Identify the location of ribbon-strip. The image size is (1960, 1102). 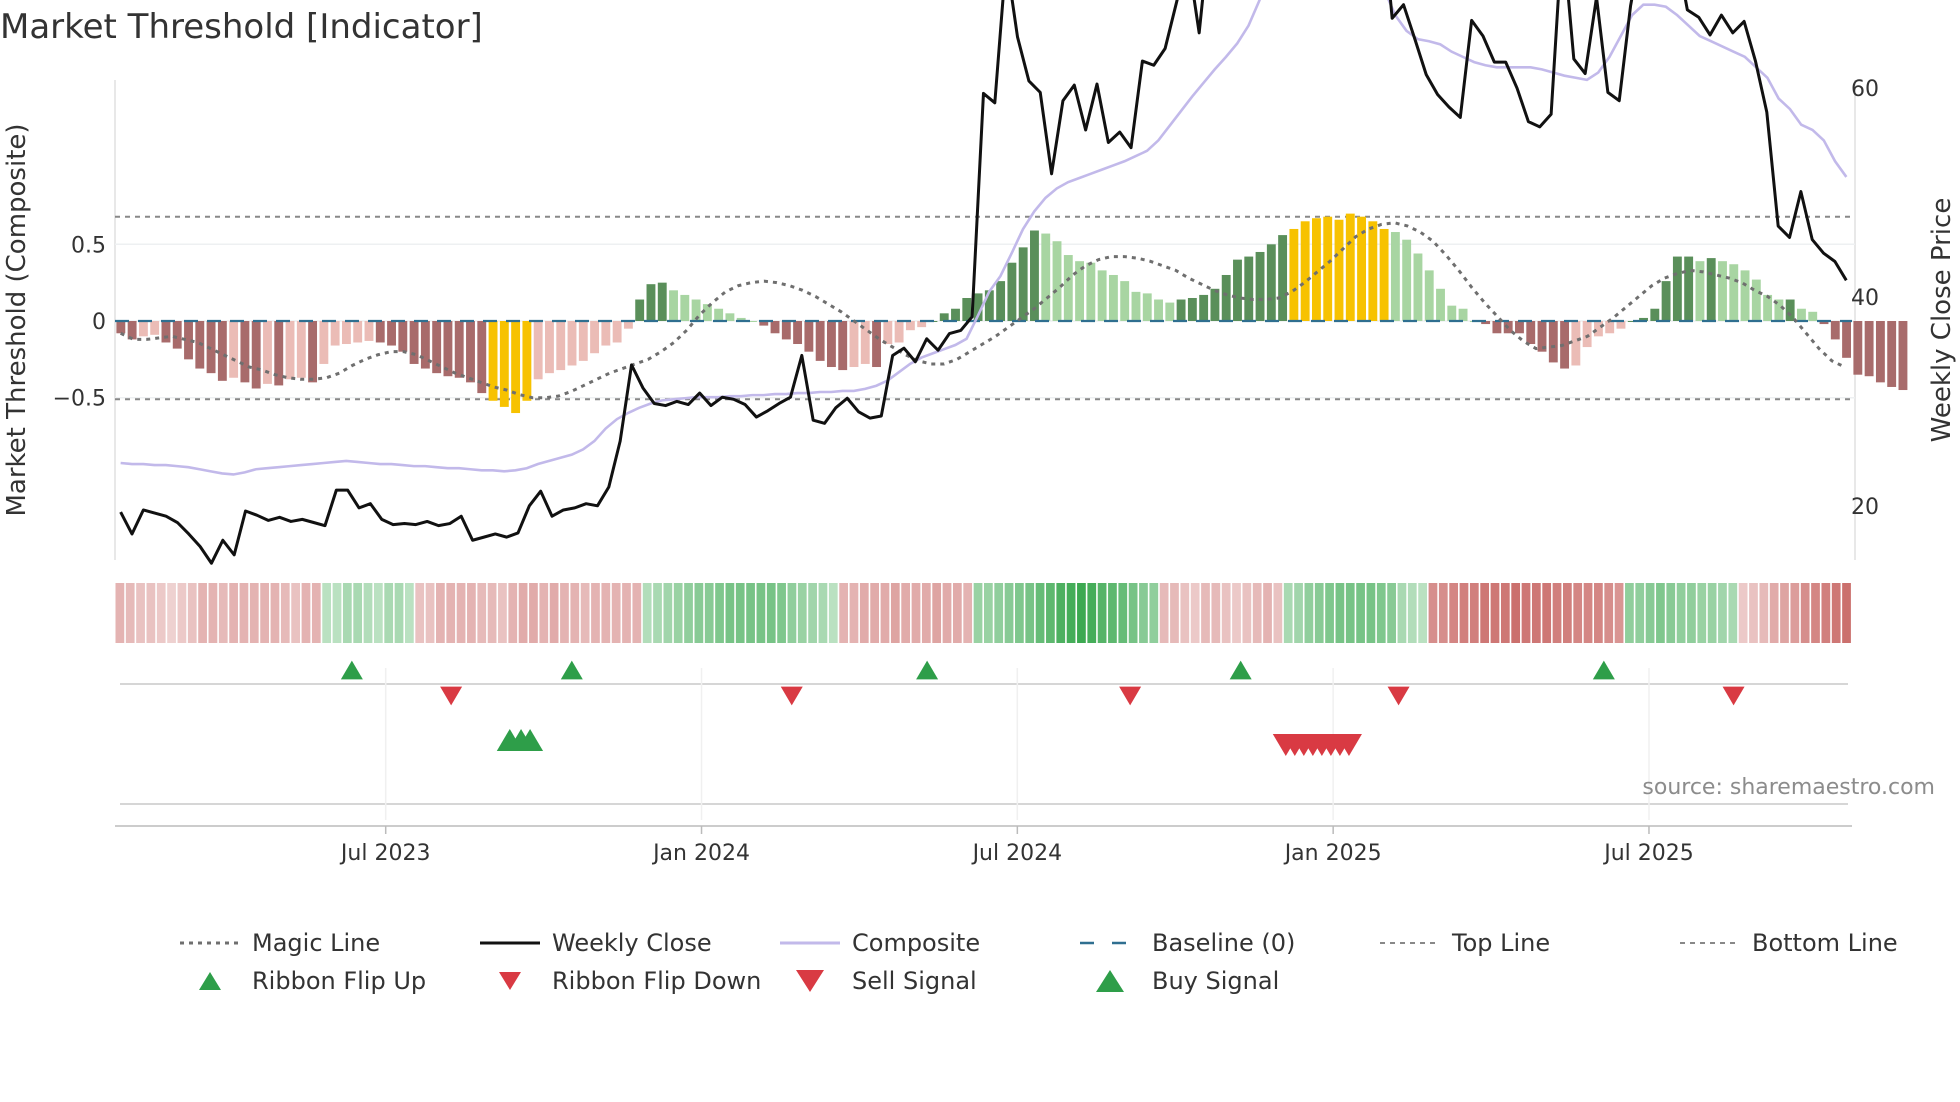
(983, 613).